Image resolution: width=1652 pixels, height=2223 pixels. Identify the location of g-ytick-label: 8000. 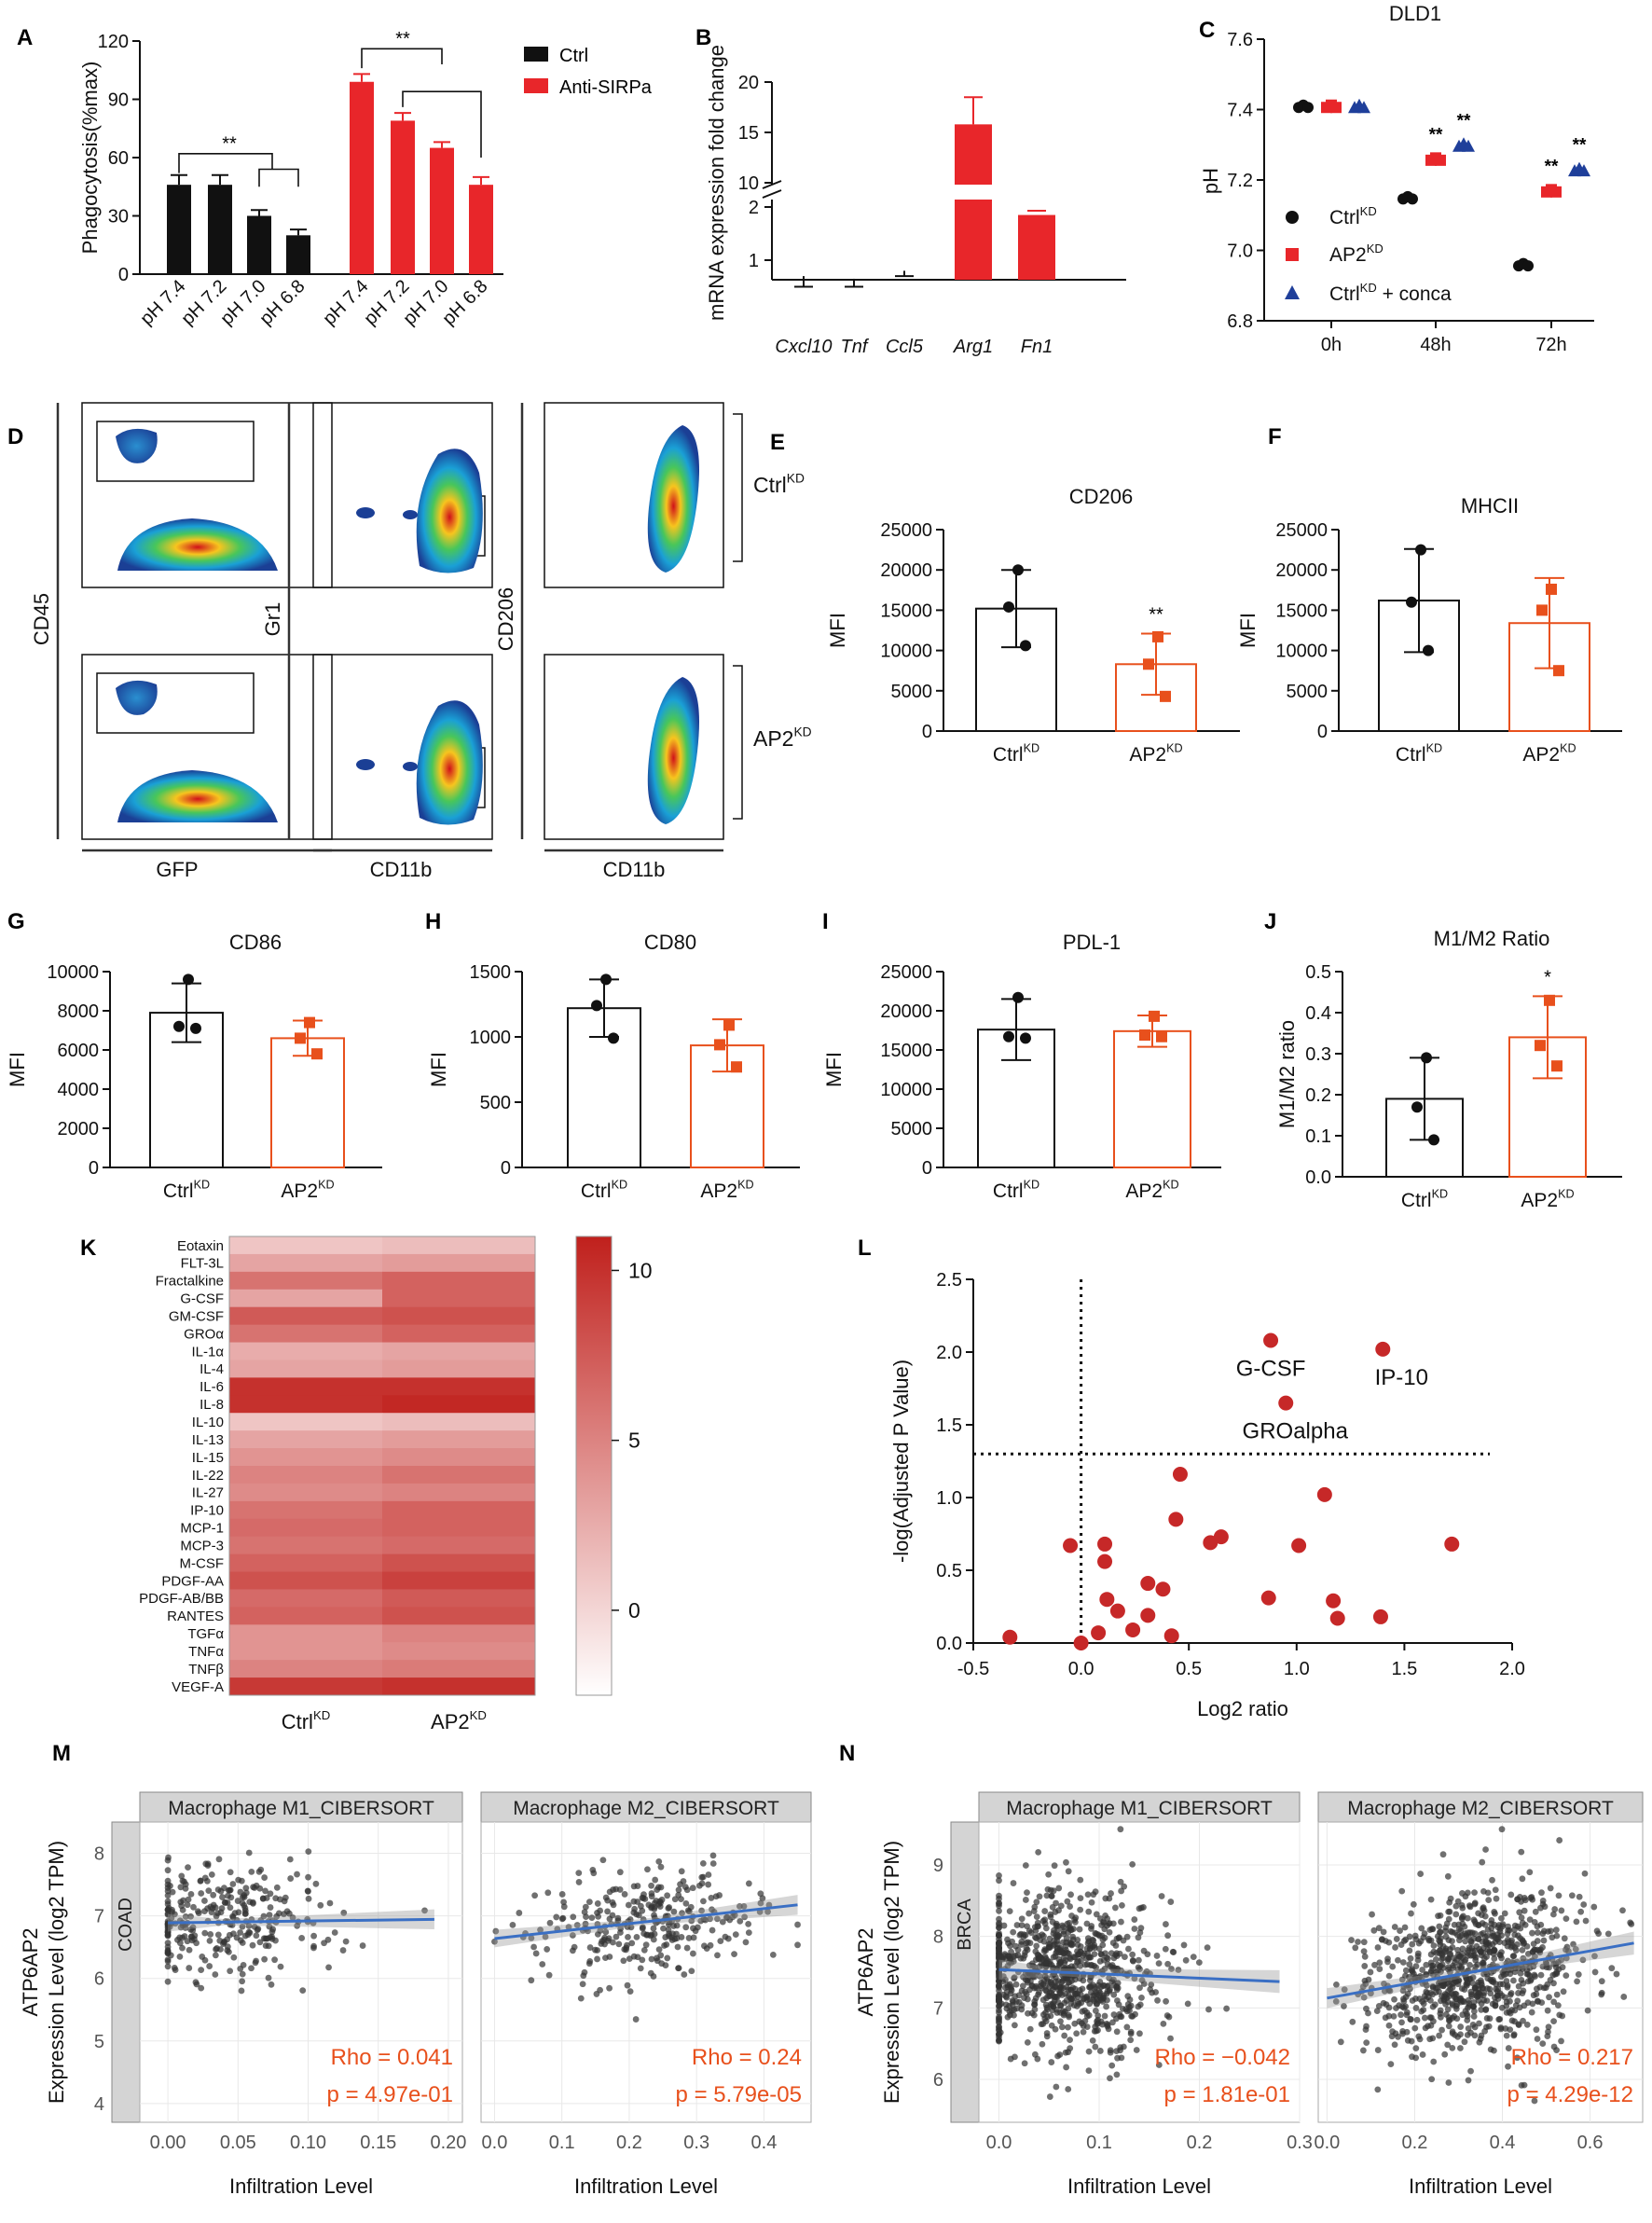
(79, 1011).